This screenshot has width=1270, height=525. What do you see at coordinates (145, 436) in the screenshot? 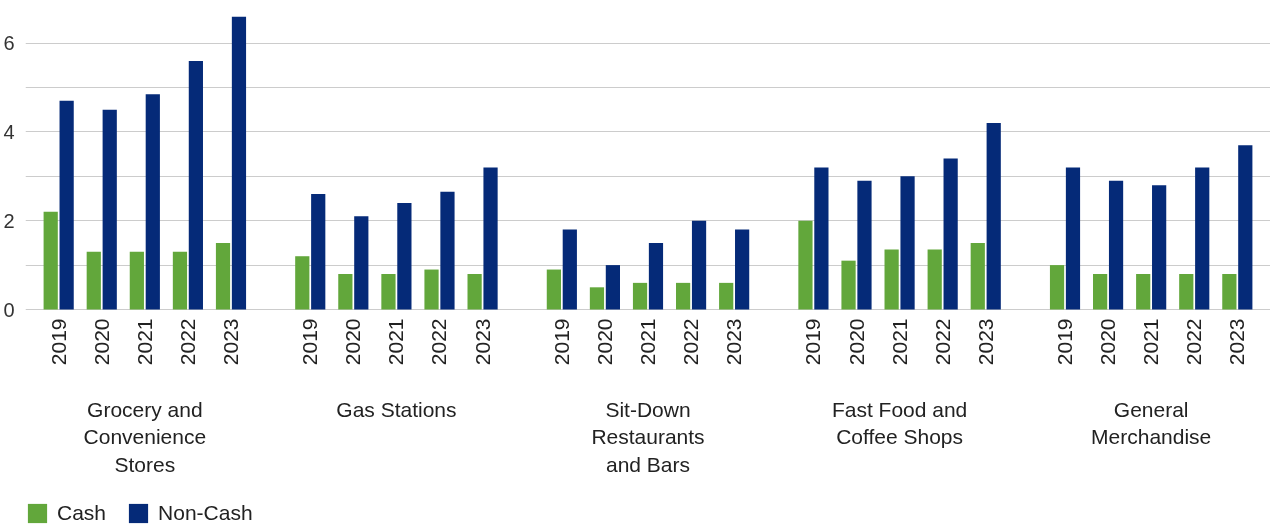
I see `text: Grocery and Convenience Stores` at bounding box center [145, 436].